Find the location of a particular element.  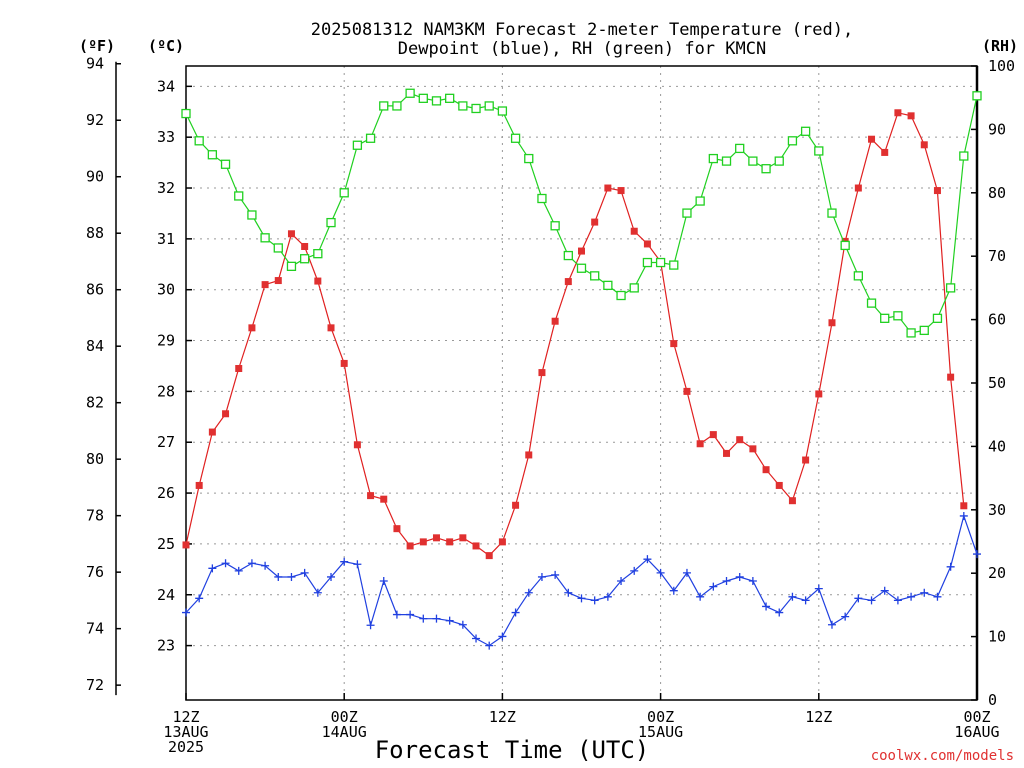

rh-tick-label: 90 is located at coordinates (997, 129).